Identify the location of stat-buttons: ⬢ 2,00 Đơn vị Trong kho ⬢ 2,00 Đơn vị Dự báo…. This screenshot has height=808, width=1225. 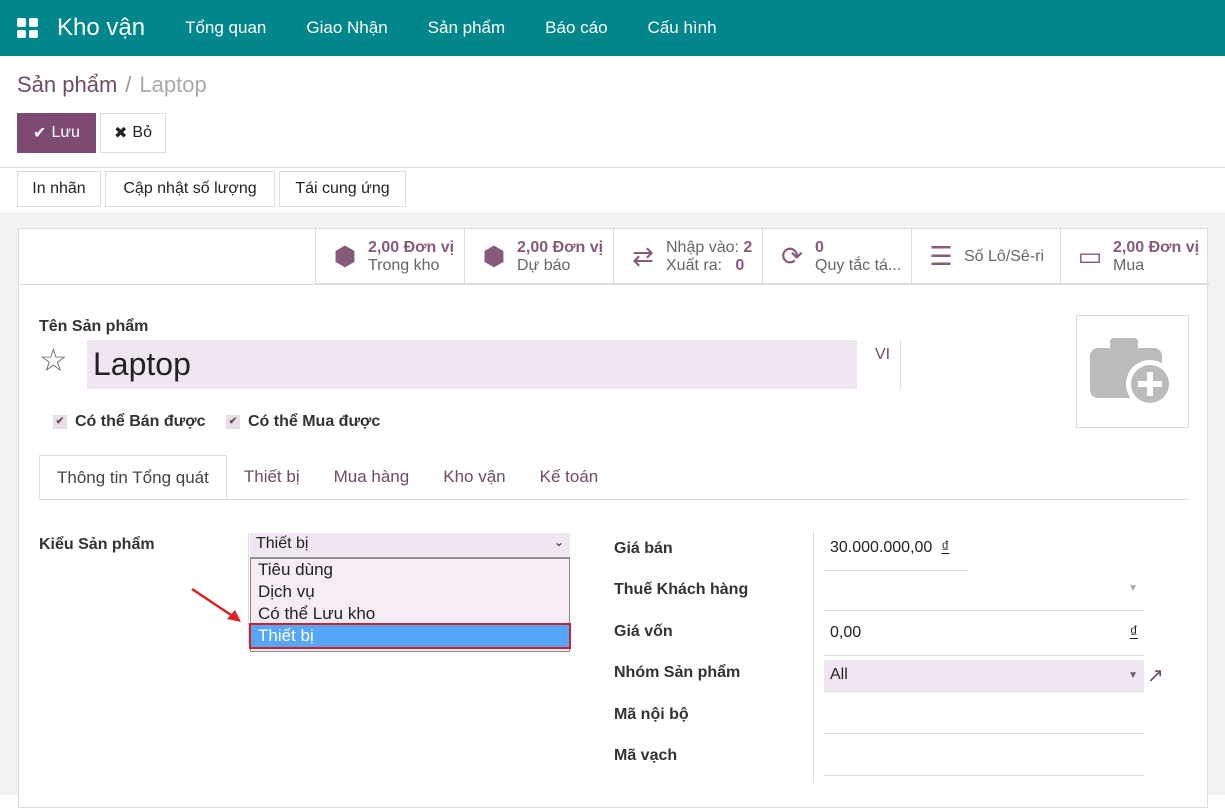
(762, 256).